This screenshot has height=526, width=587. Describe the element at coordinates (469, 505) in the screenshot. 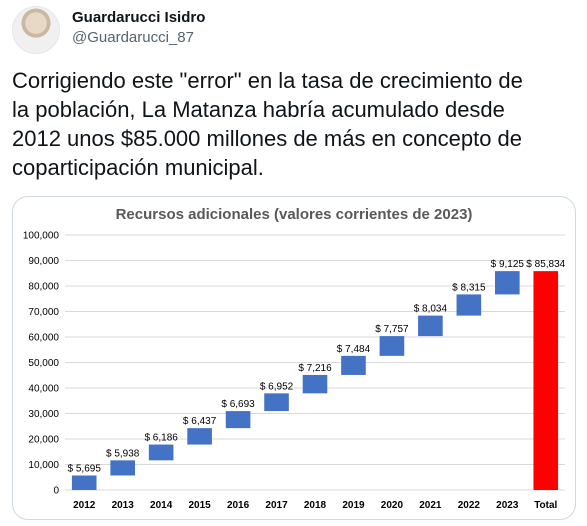

I see `x-tick-label: 2022` at that location.